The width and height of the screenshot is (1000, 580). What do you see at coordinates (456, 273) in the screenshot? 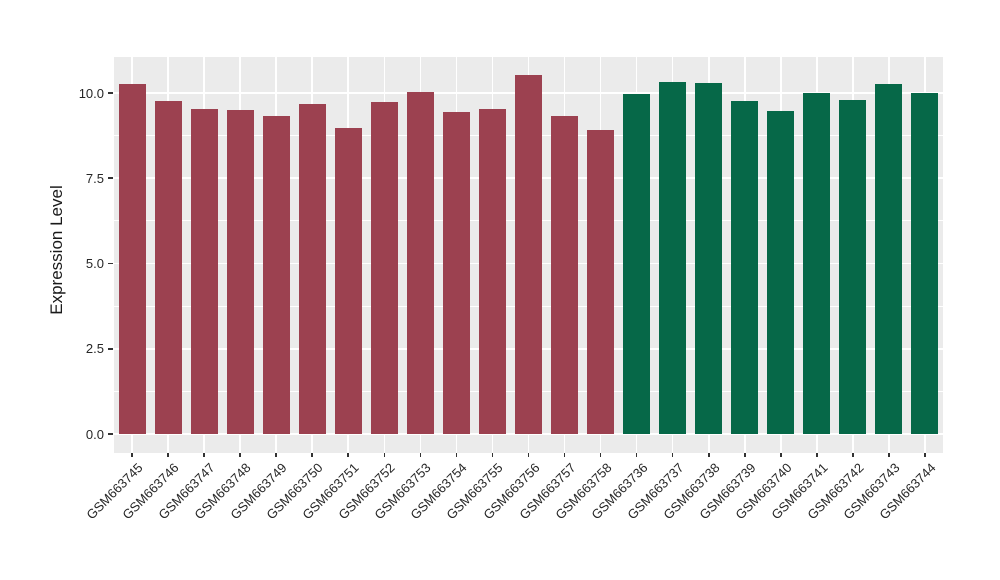
I see `bar-GSM663754` at bounding box center [456, 273].